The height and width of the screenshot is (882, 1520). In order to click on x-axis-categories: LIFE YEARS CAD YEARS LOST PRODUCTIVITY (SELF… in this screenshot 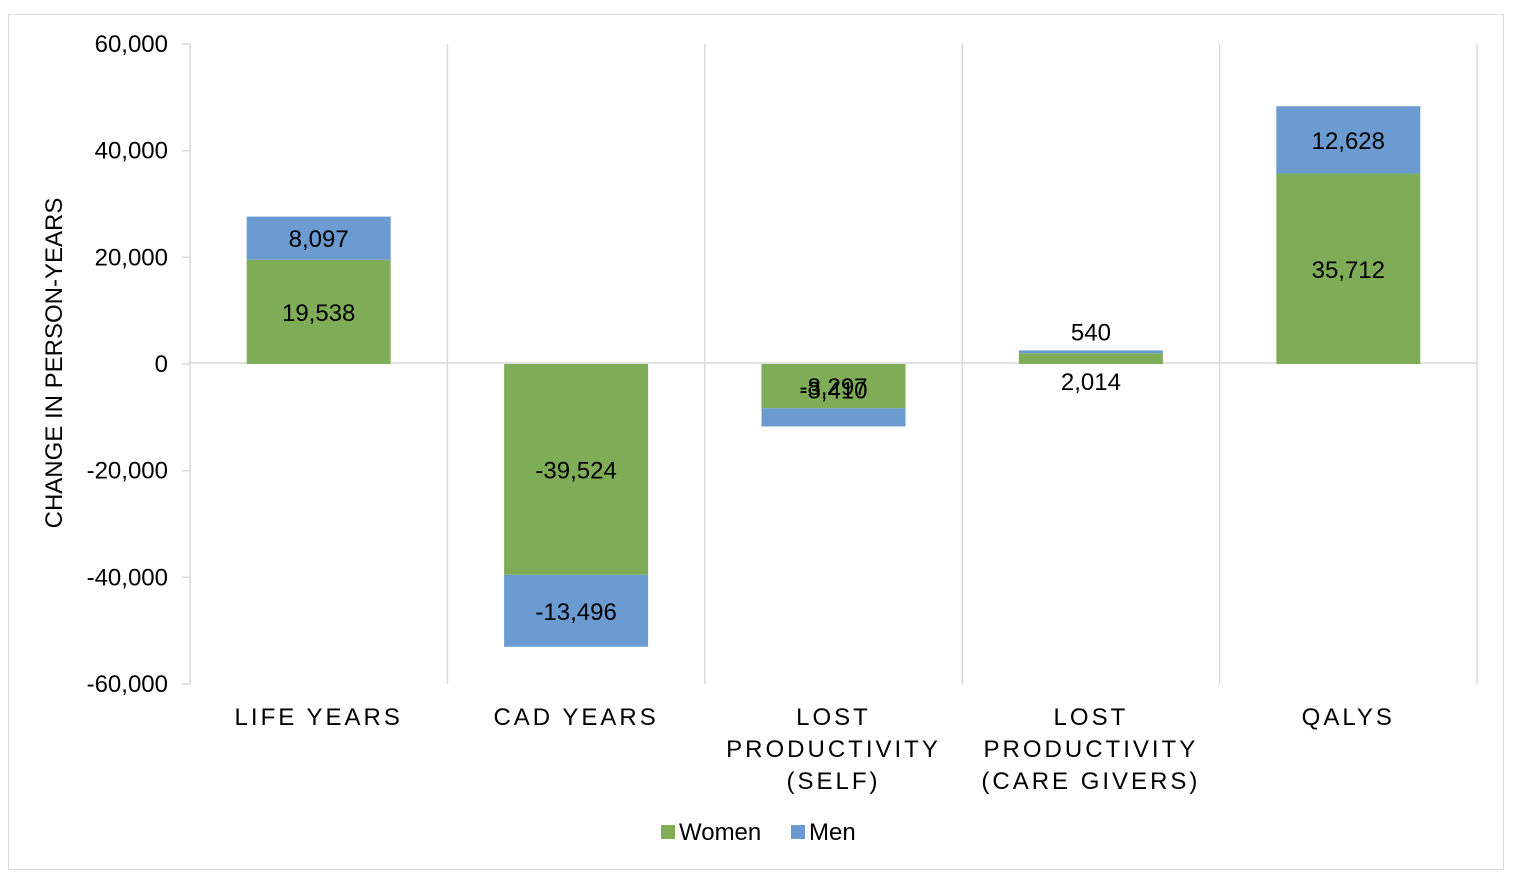, I will do `click(815, 749)`.